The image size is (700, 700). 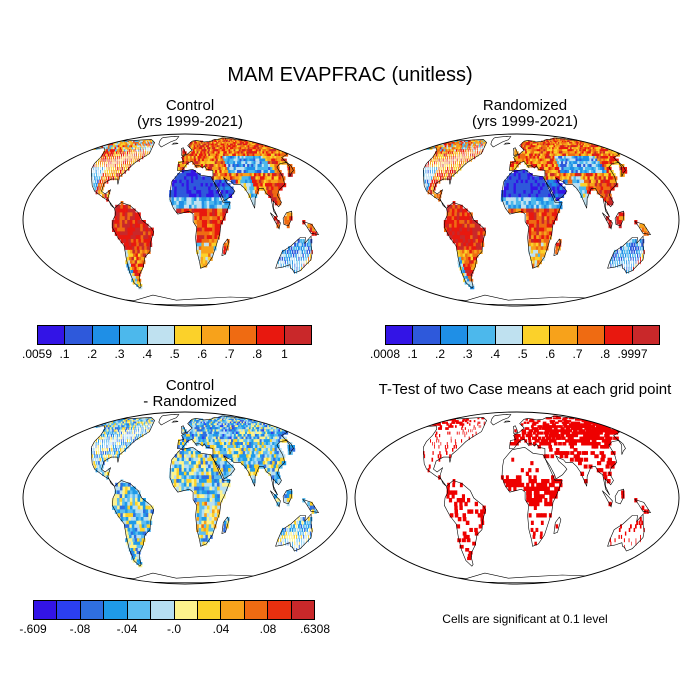 I want to click on difference-map, so click(x=185, y=498).